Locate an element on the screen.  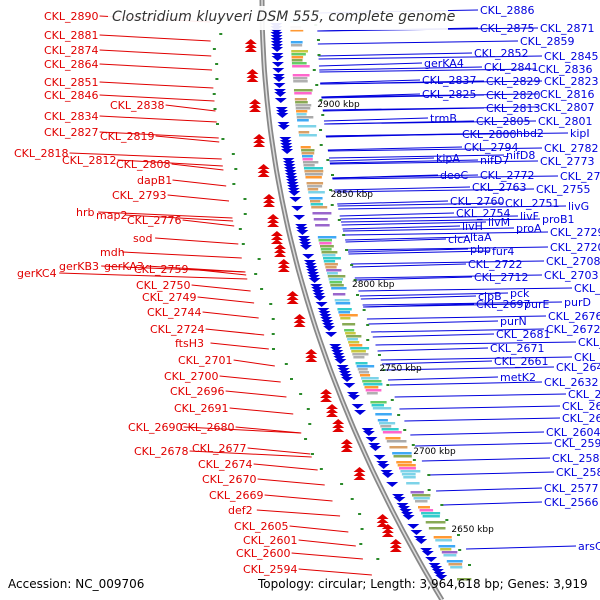
kbp-tick-label: 2900 kbp is located at coordinates (338, 105).